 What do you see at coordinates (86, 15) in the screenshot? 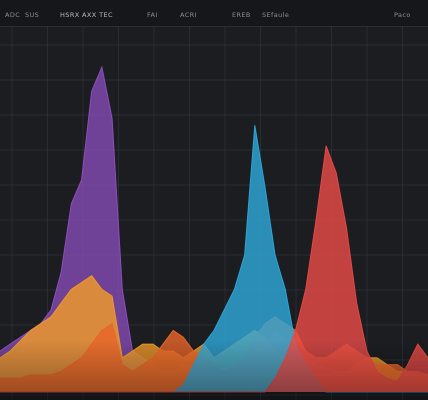
I see `toolbar-item: HSRX AXX TEC` at bounding box center [86, 15].